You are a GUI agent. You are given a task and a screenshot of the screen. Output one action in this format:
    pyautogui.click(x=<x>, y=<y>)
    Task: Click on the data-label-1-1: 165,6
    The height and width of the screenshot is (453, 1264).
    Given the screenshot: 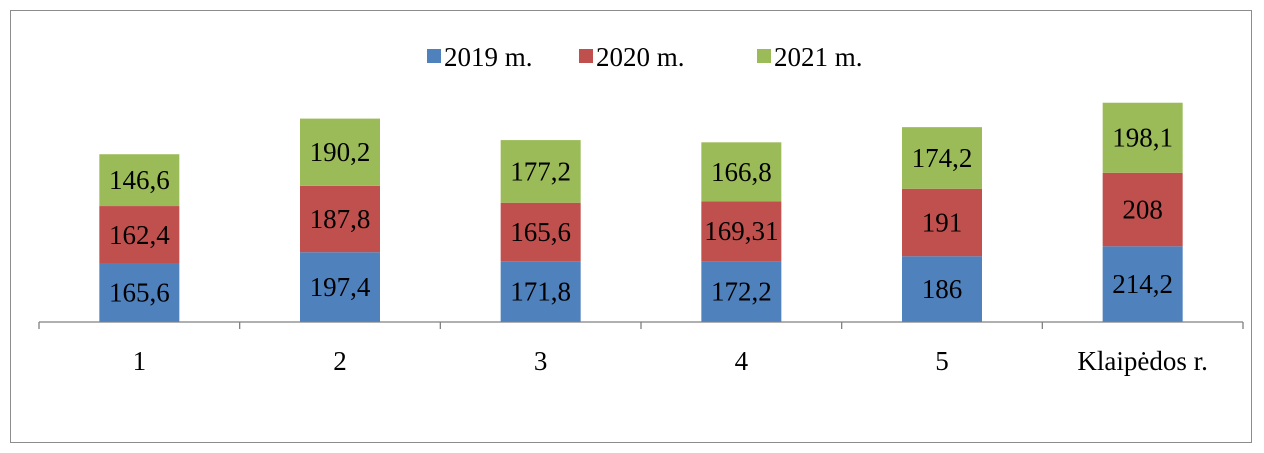 What is the action you would take?
    pyautogui.click(x=139, y=293)
    